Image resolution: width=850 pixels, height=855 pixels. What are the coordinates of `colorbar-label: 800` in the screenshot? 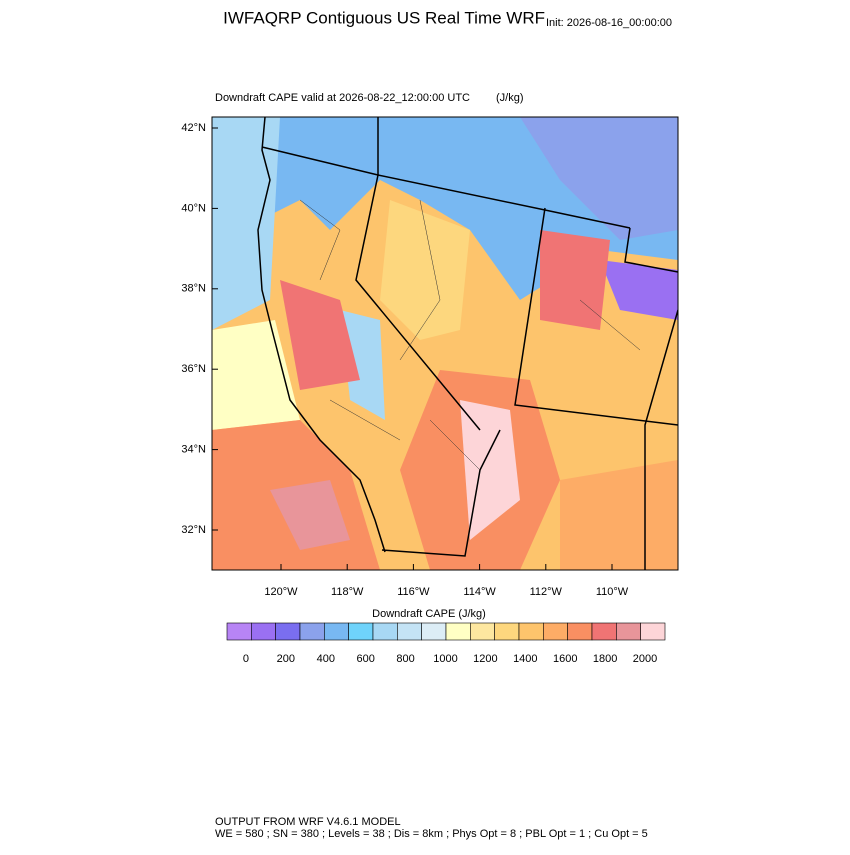 It's located at (405, 659).